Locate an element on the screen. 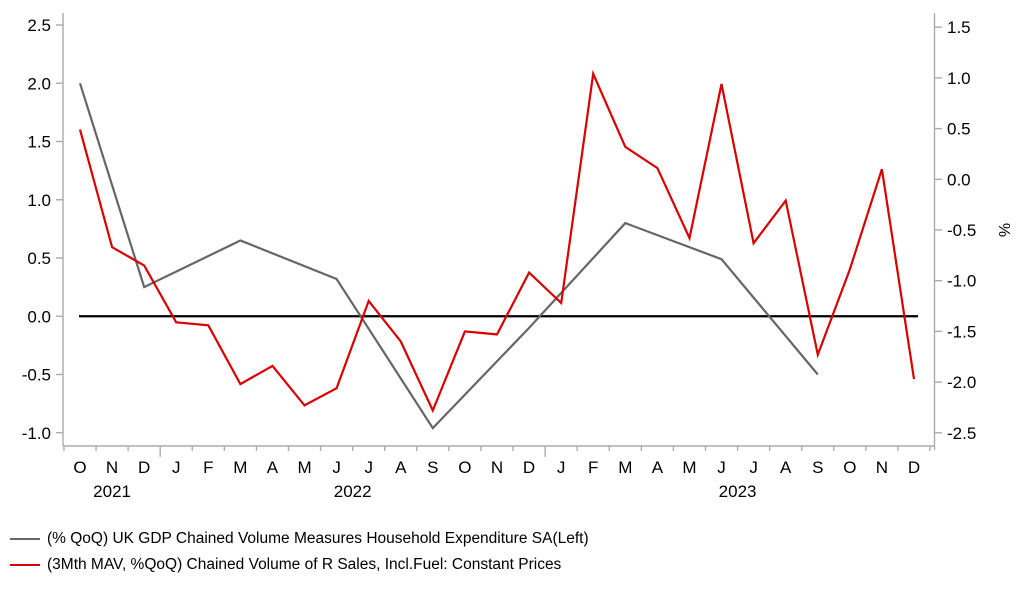 The width and height of the screenshot is (1022, 597). left-axis-tick-label: 1.0 is located at coordinates (39, 200).